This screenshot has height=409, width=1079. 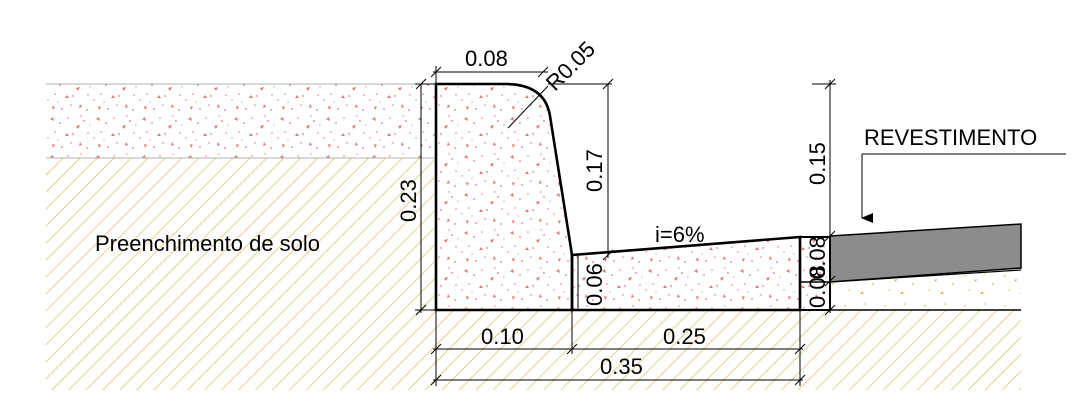 What do you see at coordinates (425, 197) in the screenshot?
I see `dim-total-height` at bounding box center [425, 197].